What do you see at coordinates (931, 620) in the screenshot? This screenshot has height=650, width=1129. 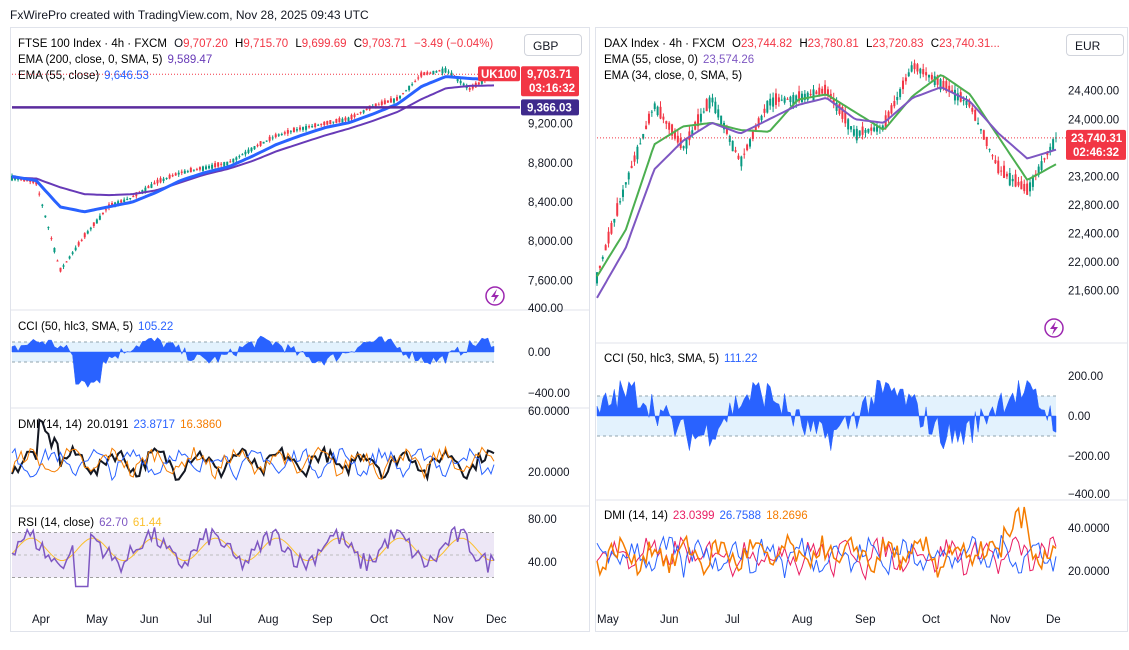 I see `month-label: Oct` at bounding box center [931, 620].